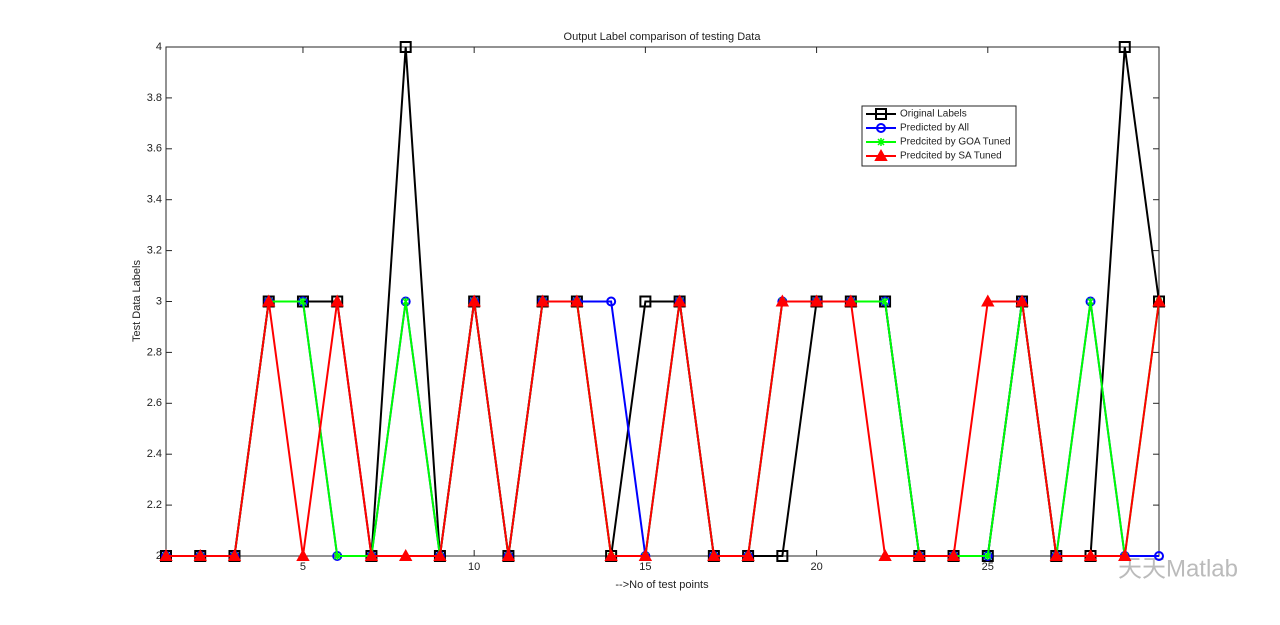 The height and width of the screenshot is (625, 1280). Describe the element at coordinates (154, 251) in the screenshot. I see `y-tick-label: 3.2` at that location.